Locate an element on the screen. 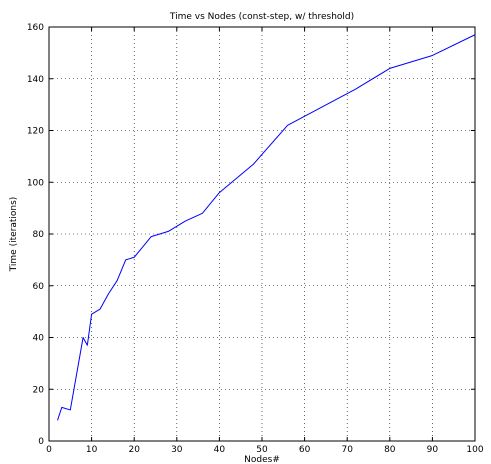 This screenshot has height=464, width=491. x-tick-label: 90 is located at coordinates (433, 450).